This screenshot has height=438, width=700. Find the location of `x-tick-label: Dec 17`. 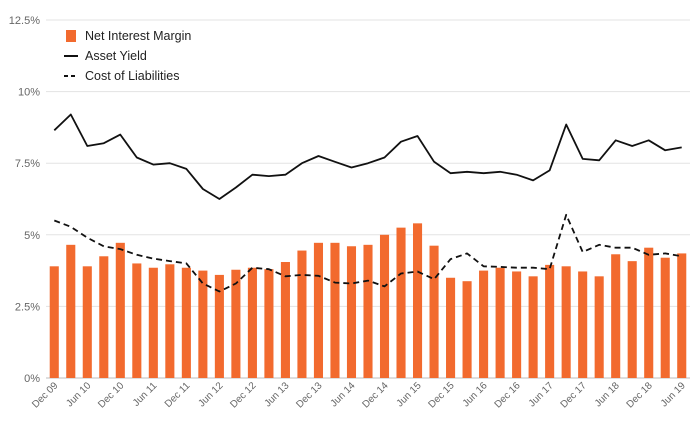

x-tick-label: Dec 17 is located at coordinates (574, 395).